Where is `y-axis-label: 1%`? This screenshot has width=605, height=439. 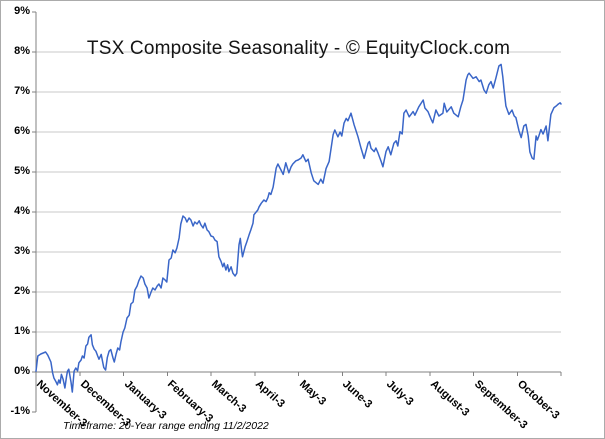
y-axis-label: 1% is located at coordinates (22, 331).